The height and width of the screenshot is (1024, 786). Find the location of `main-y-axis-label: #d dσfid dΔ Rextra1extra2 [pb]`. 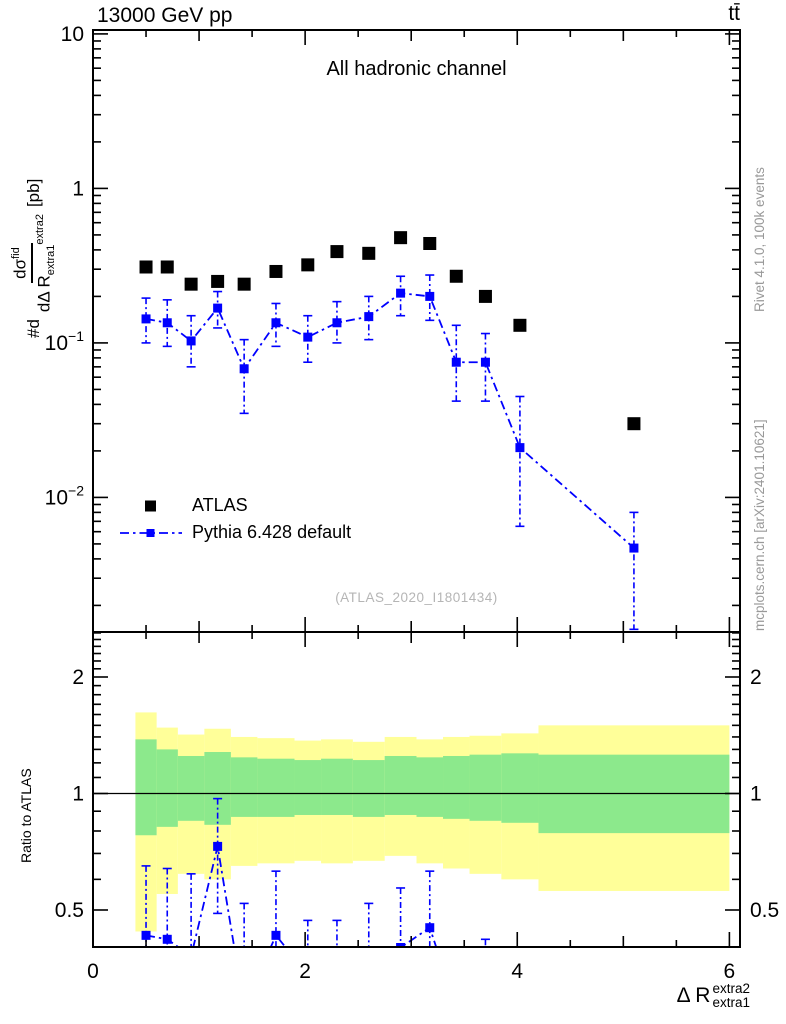

main-y-axis-label: #d dσfid dΔ Rextra1extra2 [pb] is located at coordinates (33, 258).